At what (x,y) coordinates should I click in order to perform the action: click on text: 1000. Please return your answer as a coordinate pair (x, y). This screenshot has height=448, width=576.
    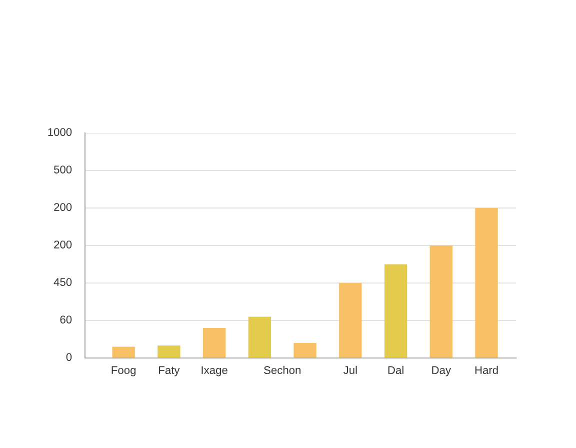
    Looking at the image, I should click on (60, 132).